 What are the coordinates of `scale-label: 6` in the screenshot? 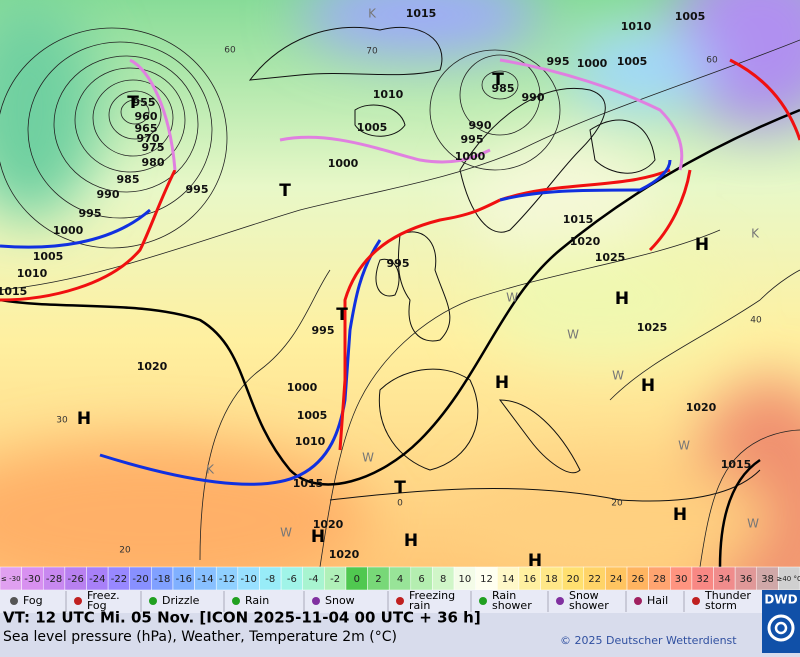 It's located at (421, 579).